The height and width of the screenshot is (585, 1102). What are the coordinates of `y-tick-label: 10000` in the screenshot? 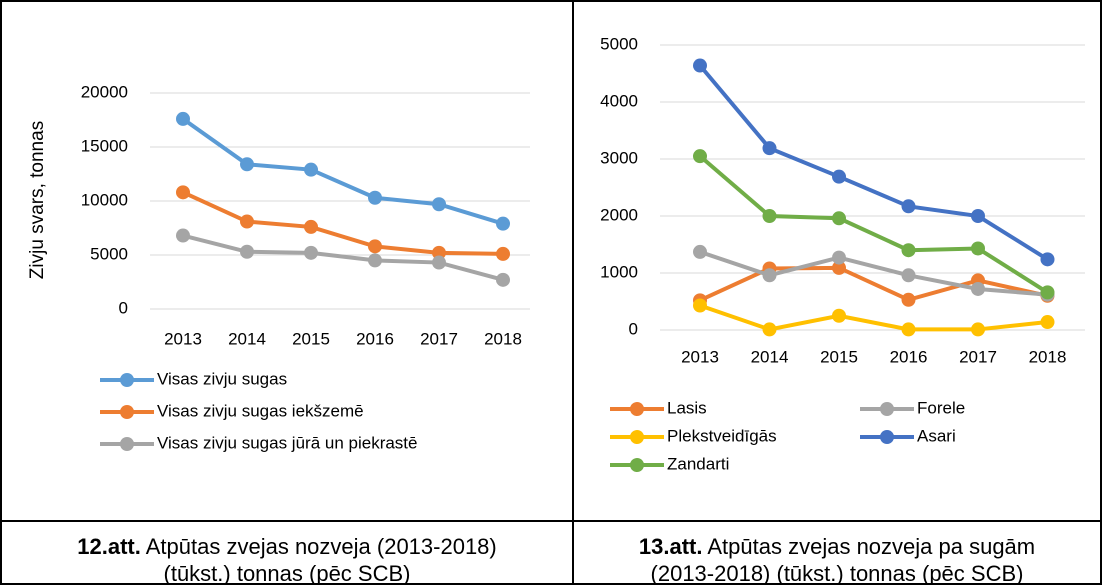 It's located at (104, 199).